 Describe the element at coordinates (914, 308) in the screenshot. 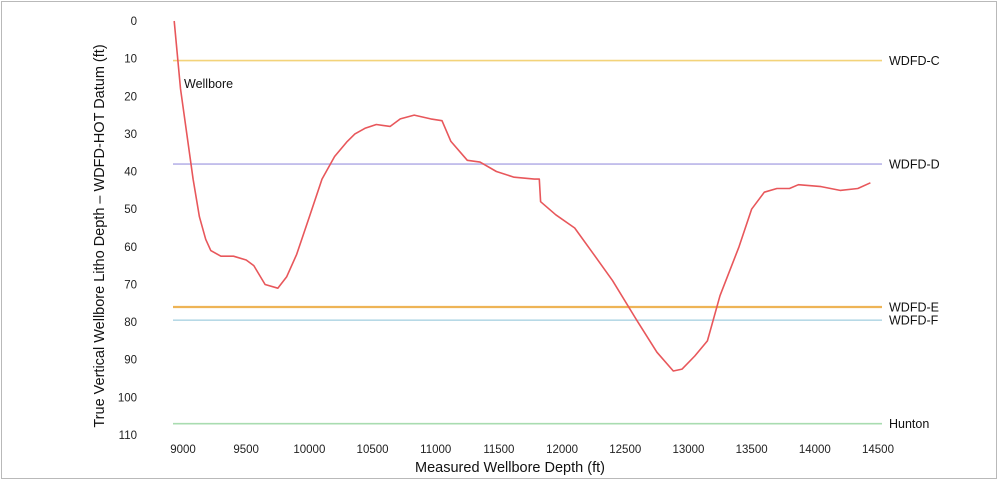

I see `formation-label: WDFD-E` at that location.